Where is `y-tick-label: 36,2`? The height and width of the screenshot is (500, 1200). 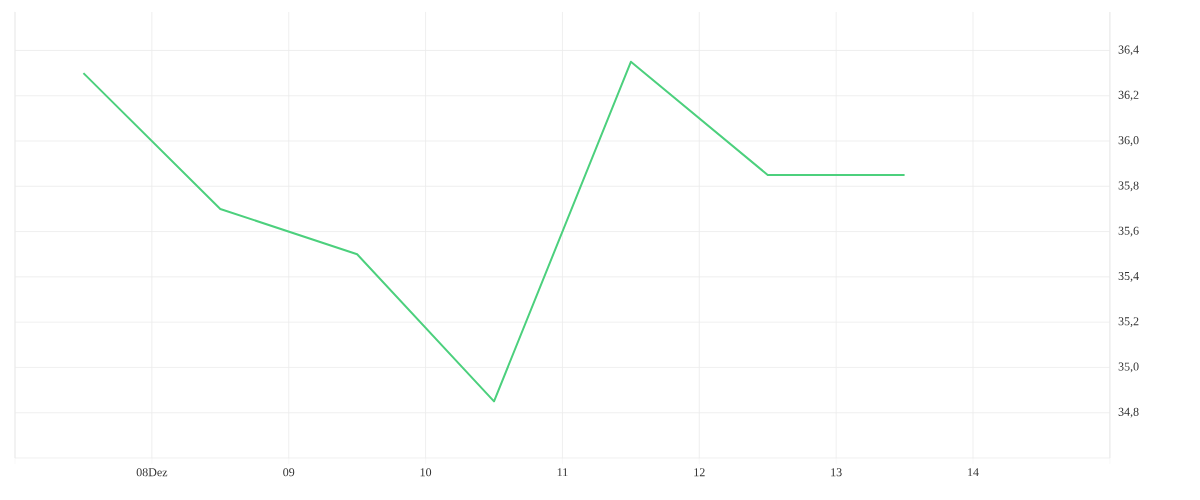
y-tick-label: 36,2 is located at coordinates (1128, 95).